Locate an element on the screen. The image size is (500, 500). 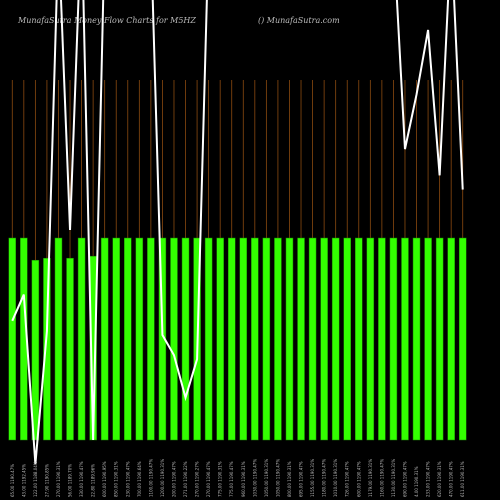
x-tick-label: 200.00 1190.47% is located at coordinates (173, 479).